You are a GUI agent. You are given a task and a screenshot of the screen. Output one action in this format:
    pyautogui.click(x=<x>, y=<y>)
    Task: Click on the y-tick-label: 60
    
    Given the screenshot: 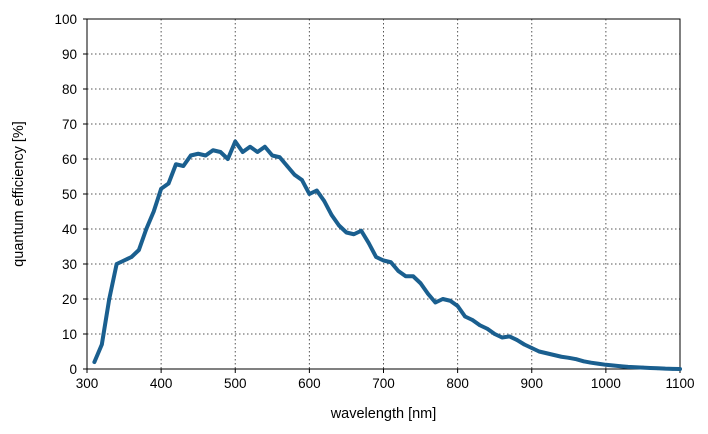 What is the action you would take?
    pyautogui.click(x=69, y=159)
    